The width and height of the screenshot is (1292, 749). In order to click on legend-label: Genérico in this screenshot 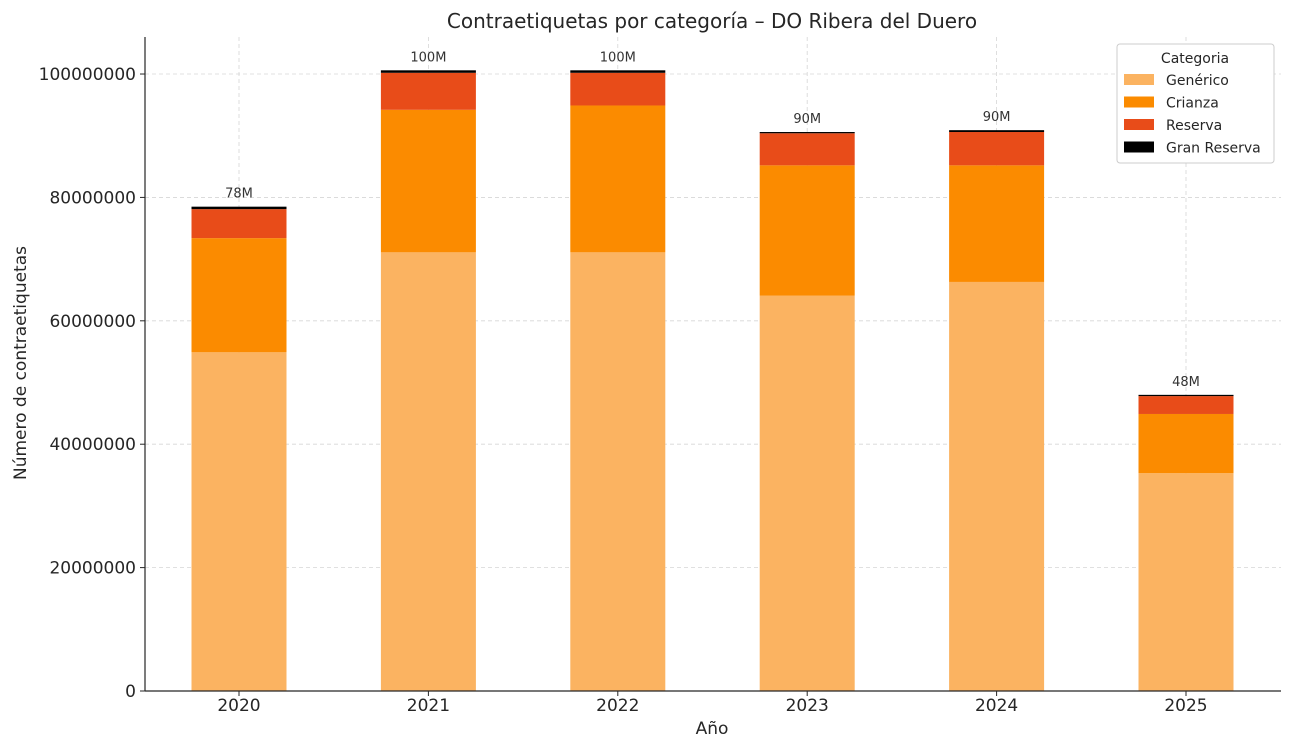, I will do `click(1197, 81)`.